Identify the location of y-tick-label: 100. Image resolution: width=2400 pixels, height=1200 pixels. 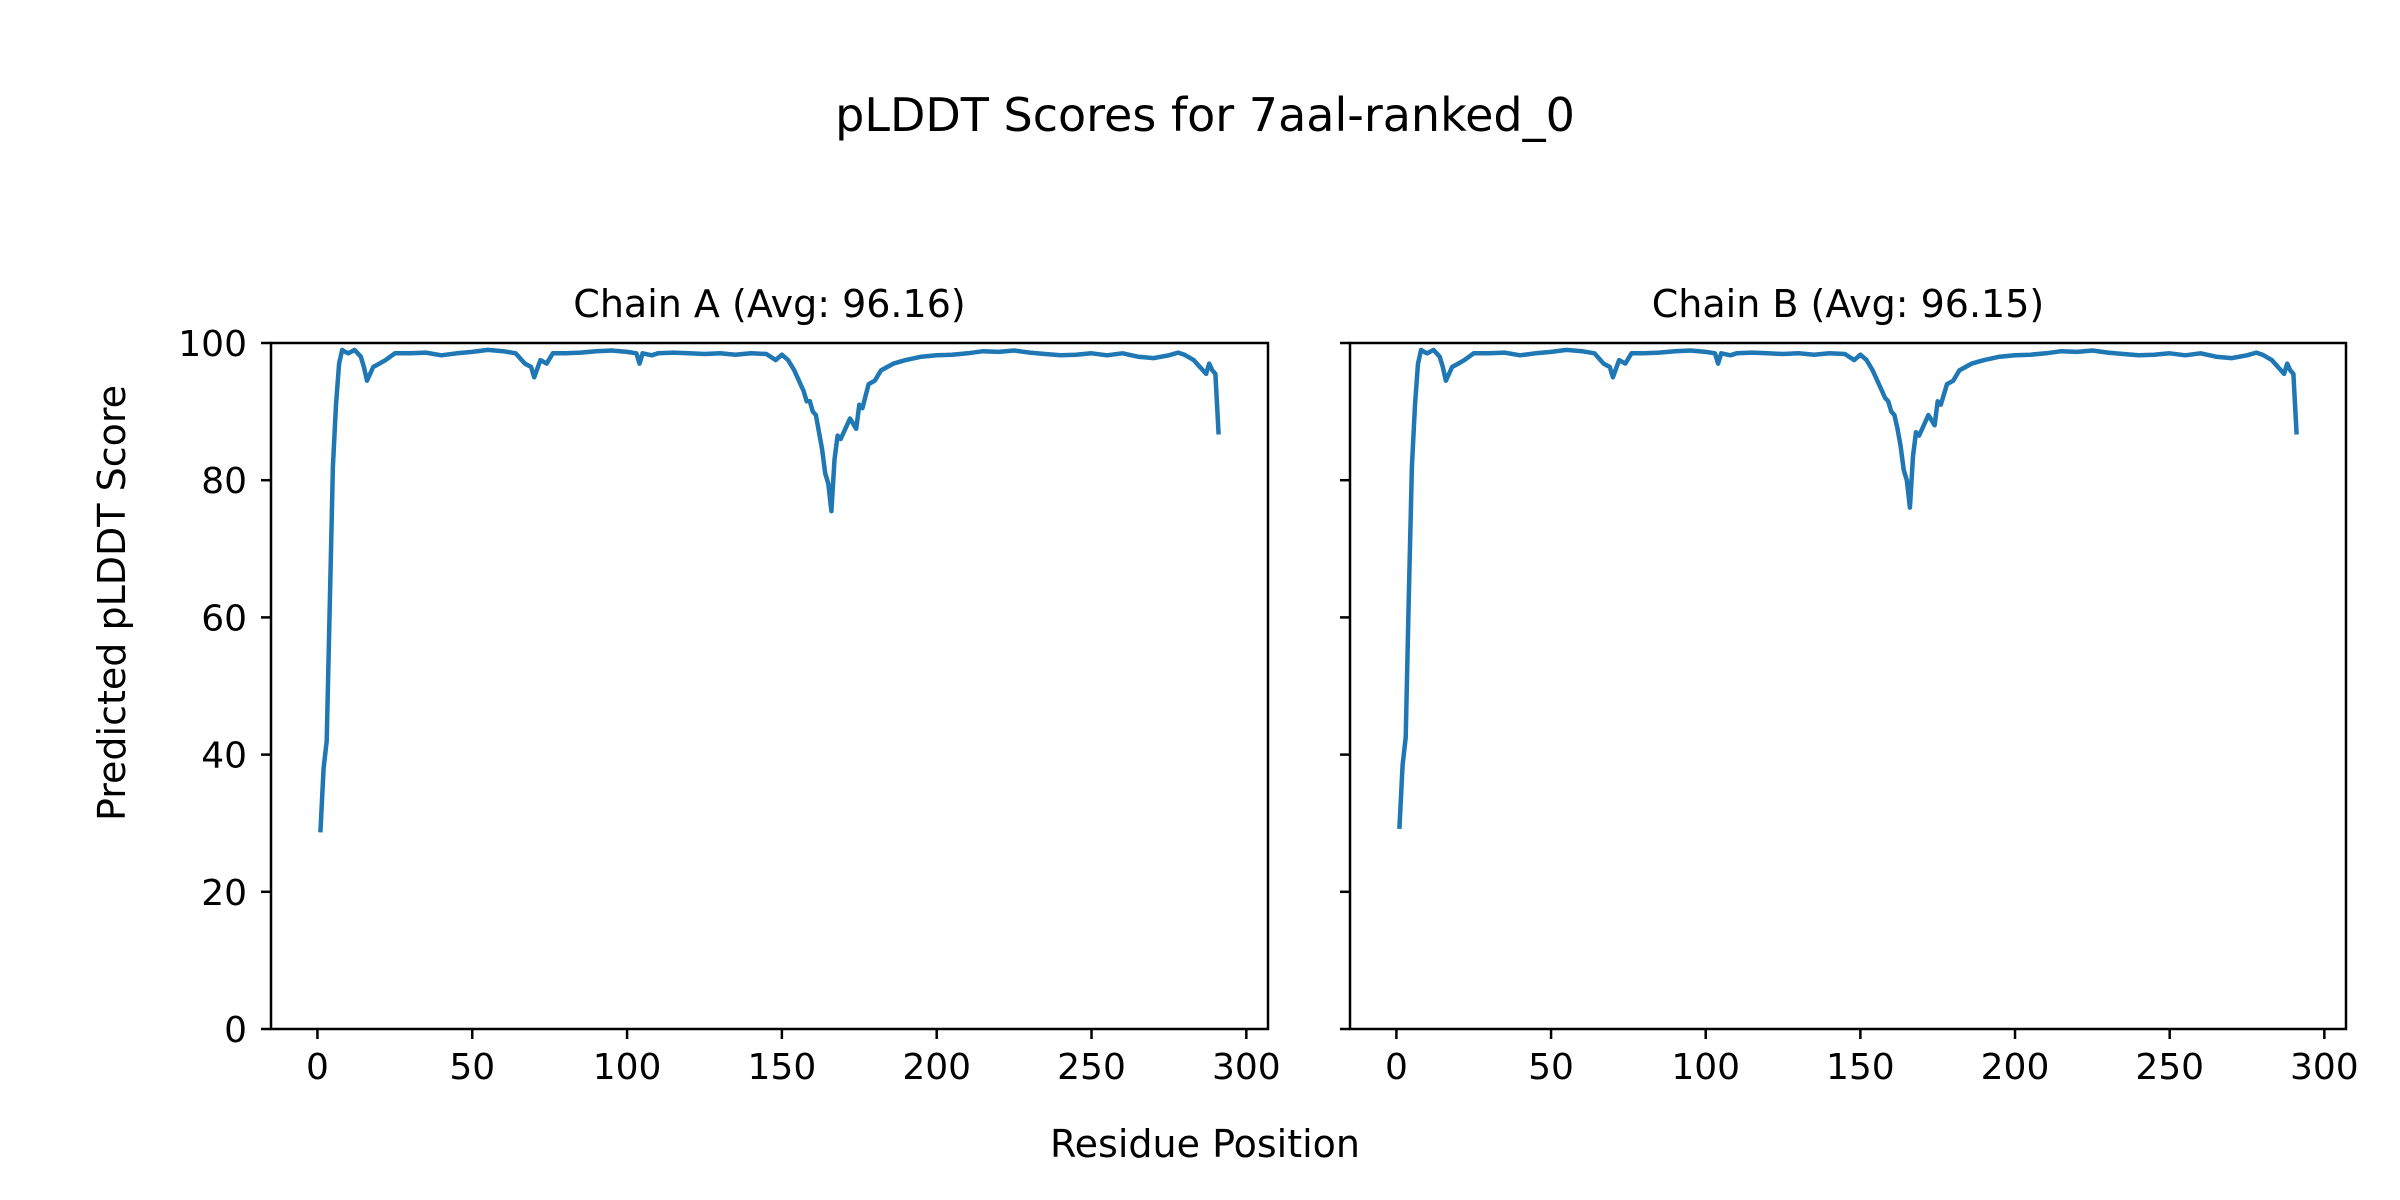
(212, 344).